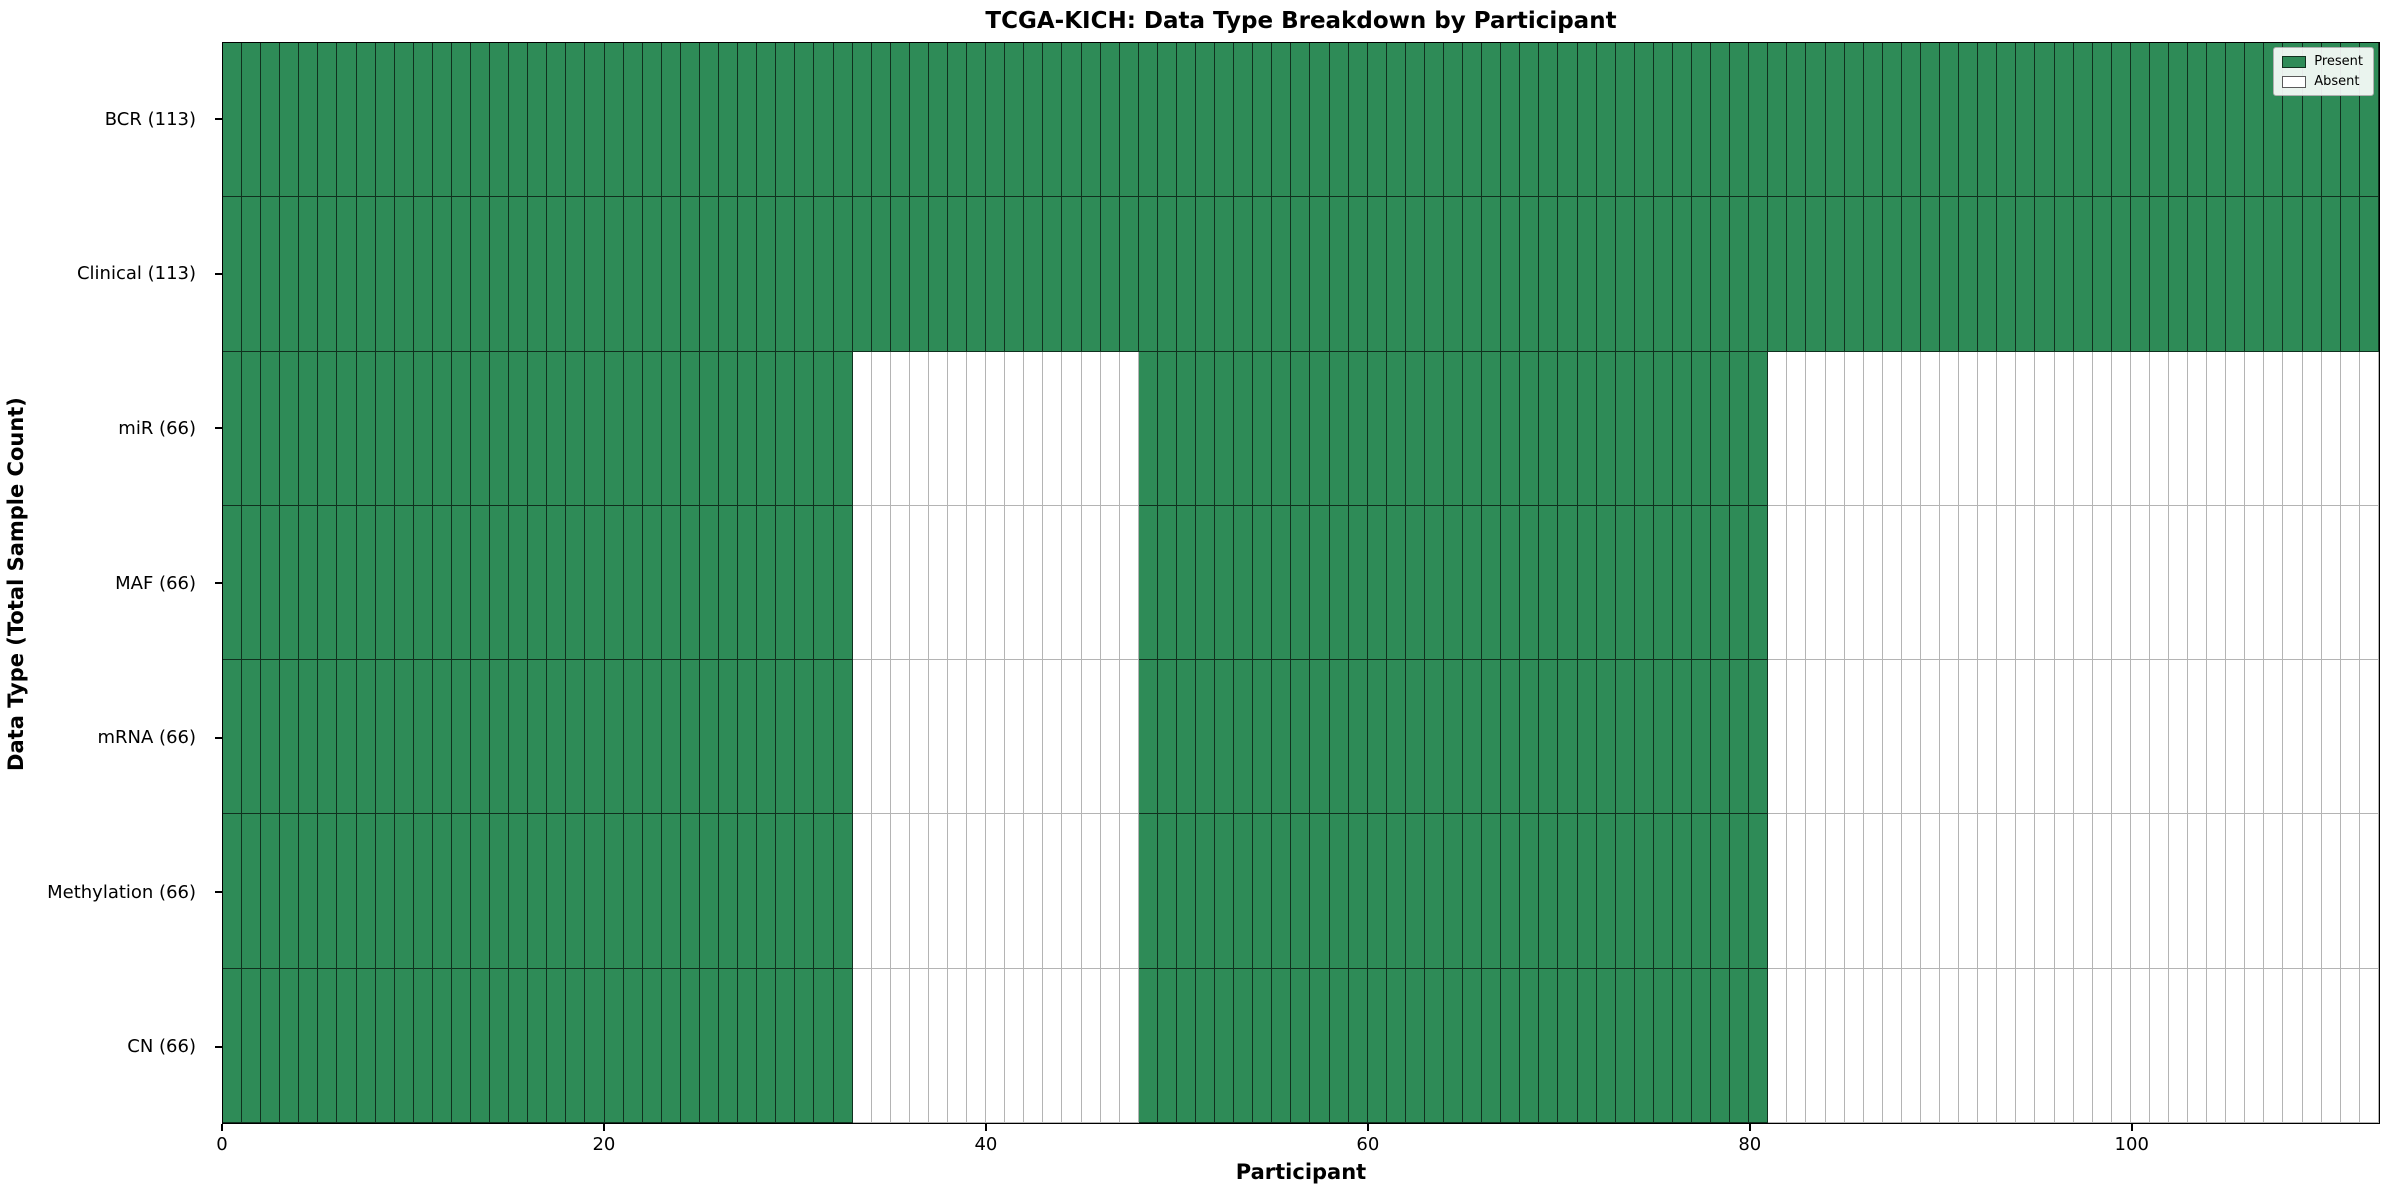 This screenshot has height=1200, width=2400. I want to click on legend-entry-absent: Absent, so click(2322, 81).